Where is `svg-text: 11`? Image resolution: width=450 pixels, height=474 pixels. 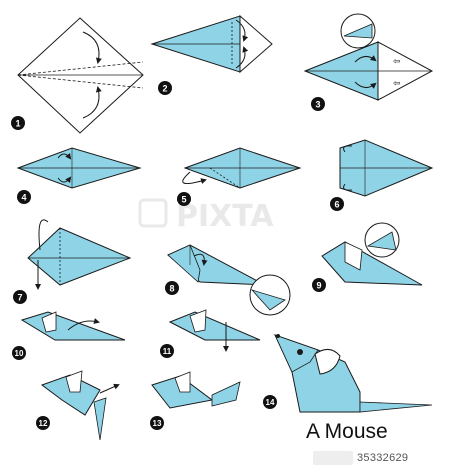
svg-text: 11 is located at coordinates (167, 351).